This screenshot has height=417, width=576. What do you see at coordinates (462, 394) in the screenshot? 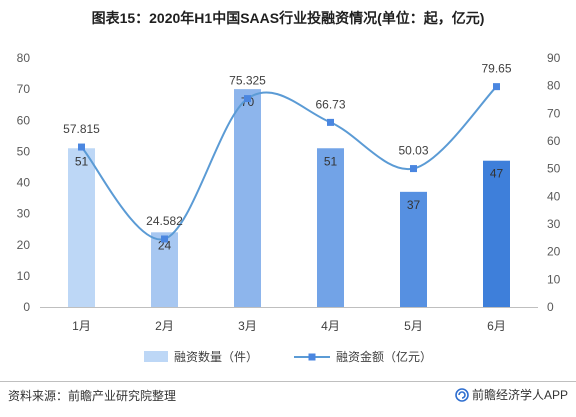
I see `qianzhan-logo-icon` at bounding box center [462, 394].